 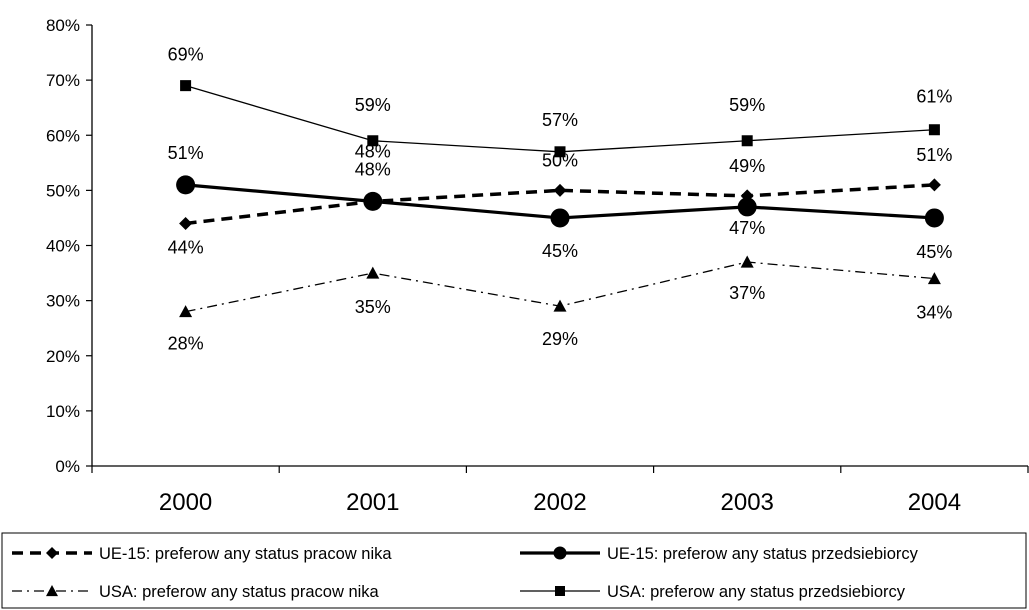 What do you see at coordinates (186, 344) in the screenshot?
I see `data-label: 28%` at bounding box center [186, 344].